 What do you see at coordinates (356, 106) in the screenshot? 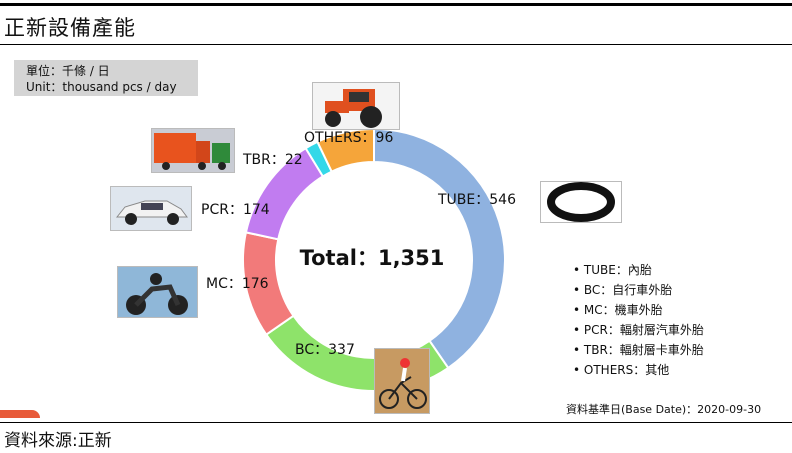
I see `tractor-photo` at bounding box center [356, 106].